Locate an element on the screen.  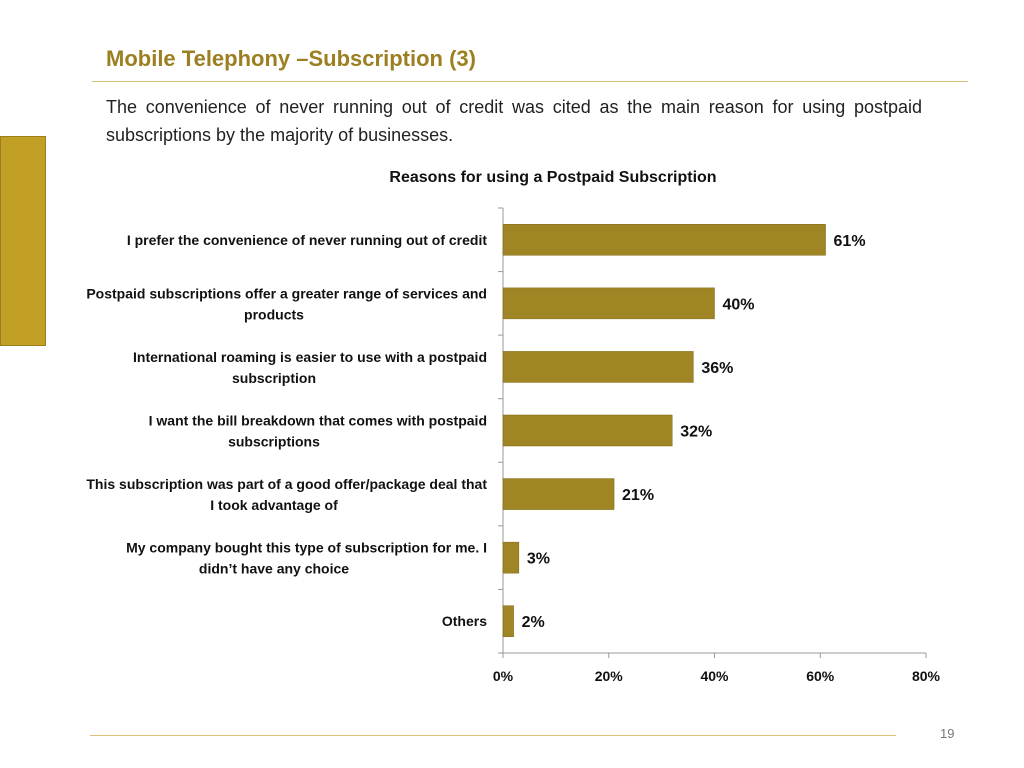
side-accent-block is located at coordinates (23, 241).